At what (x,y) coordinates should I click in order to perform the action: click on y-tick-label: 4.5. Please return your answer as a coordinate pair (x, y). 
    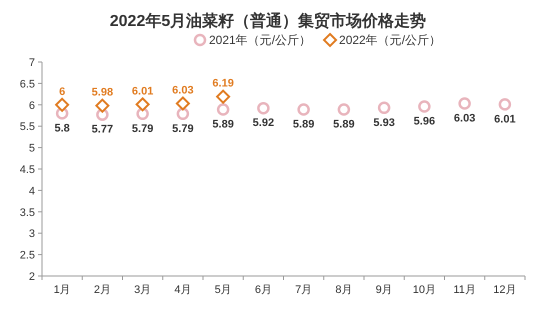
    Looking at the image, I should click on (27, 170).